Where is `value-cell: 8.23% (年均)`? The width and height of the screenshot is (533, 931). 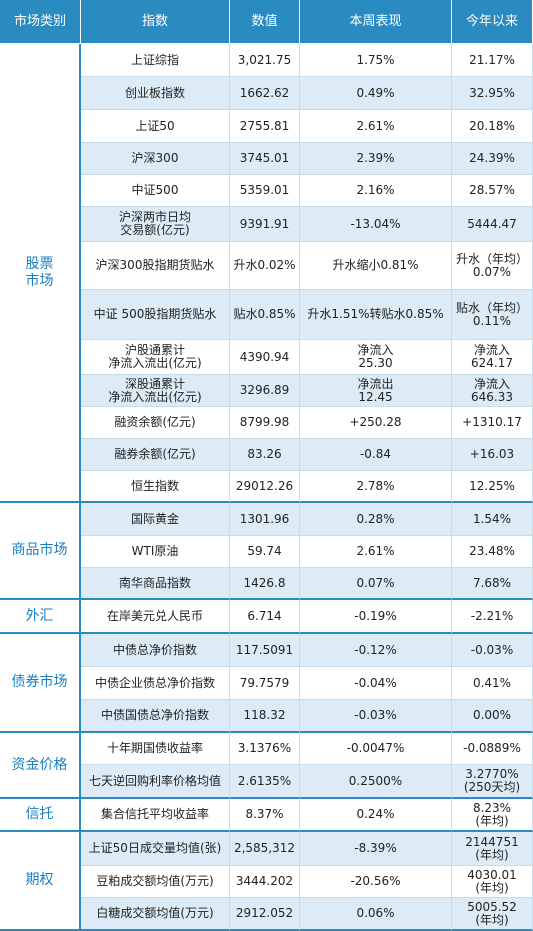
value-cell: 8.23% (年均) is located at coordinates (492, 815).